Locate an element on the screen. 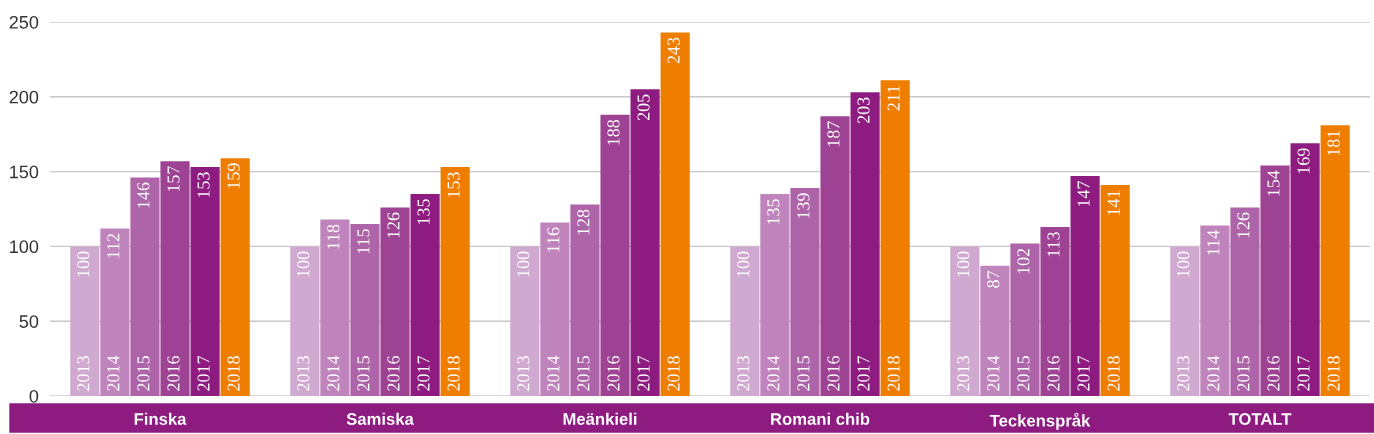  data-label: 141 is located at coordinates (1113, 203).